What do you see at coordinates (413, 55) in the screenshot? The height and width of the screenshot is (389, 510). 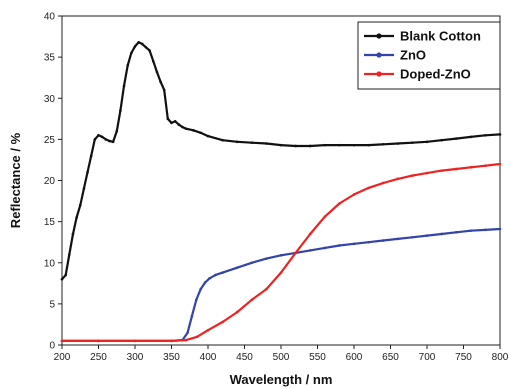 I see `legend-label: ZnO` at bounding box center [413, 55].